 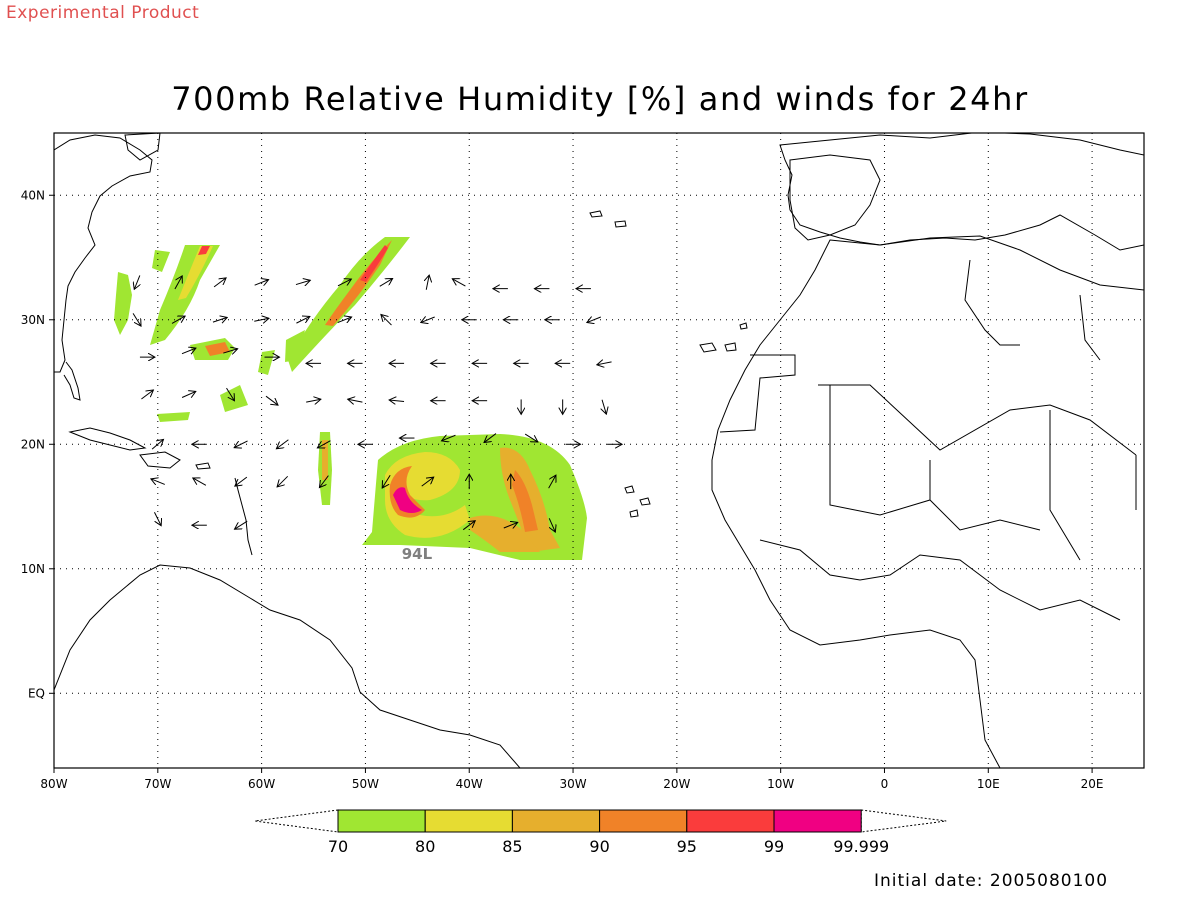 I want to click on humidity-area-nw-patch, so click(x=123, y=303).